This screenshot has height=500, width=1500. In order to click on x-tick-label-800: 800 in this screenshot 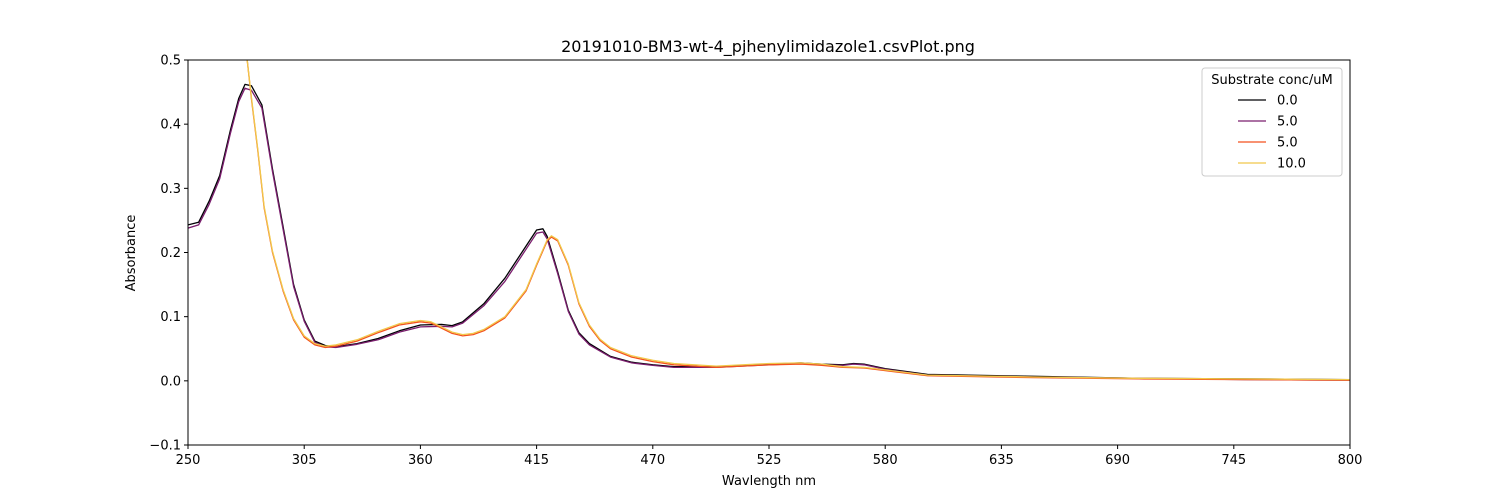, I will do `click(1350, 460)`.